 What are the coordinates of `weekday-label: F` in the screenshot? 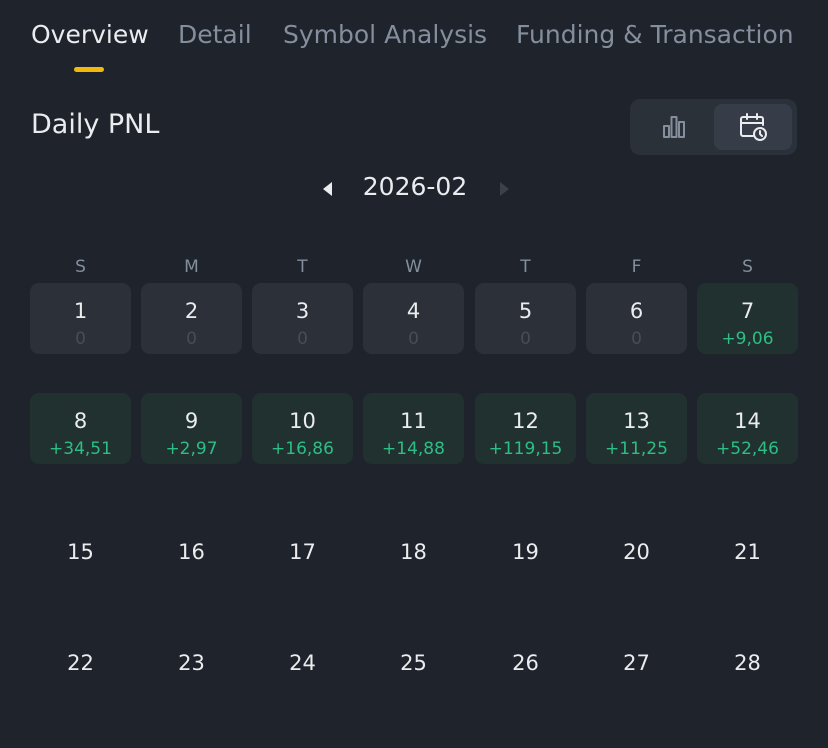 It's located at (636, 267).